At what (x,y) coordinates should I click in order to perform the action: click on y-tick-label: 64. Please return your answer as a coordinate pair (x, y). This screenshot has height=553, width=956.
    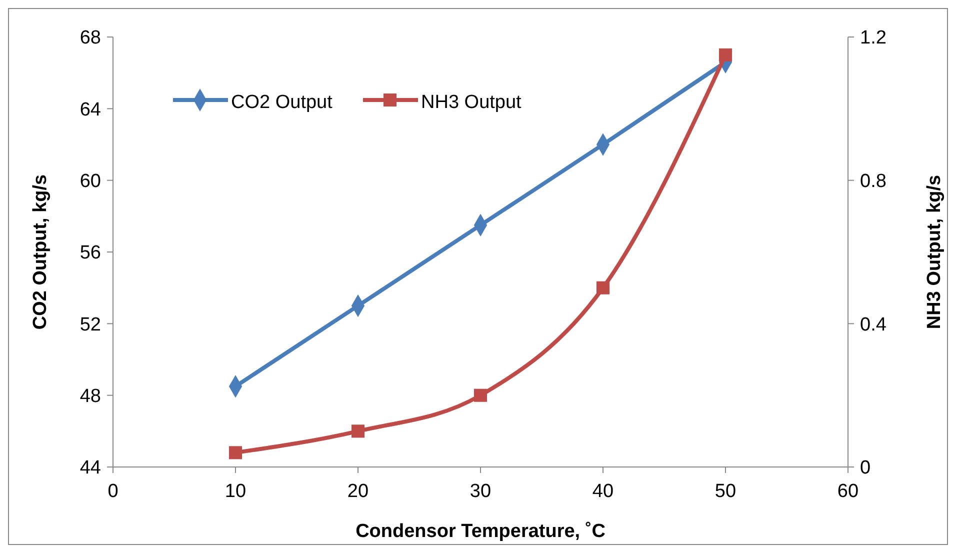
    Looking at the image, I should click on (91, 109).